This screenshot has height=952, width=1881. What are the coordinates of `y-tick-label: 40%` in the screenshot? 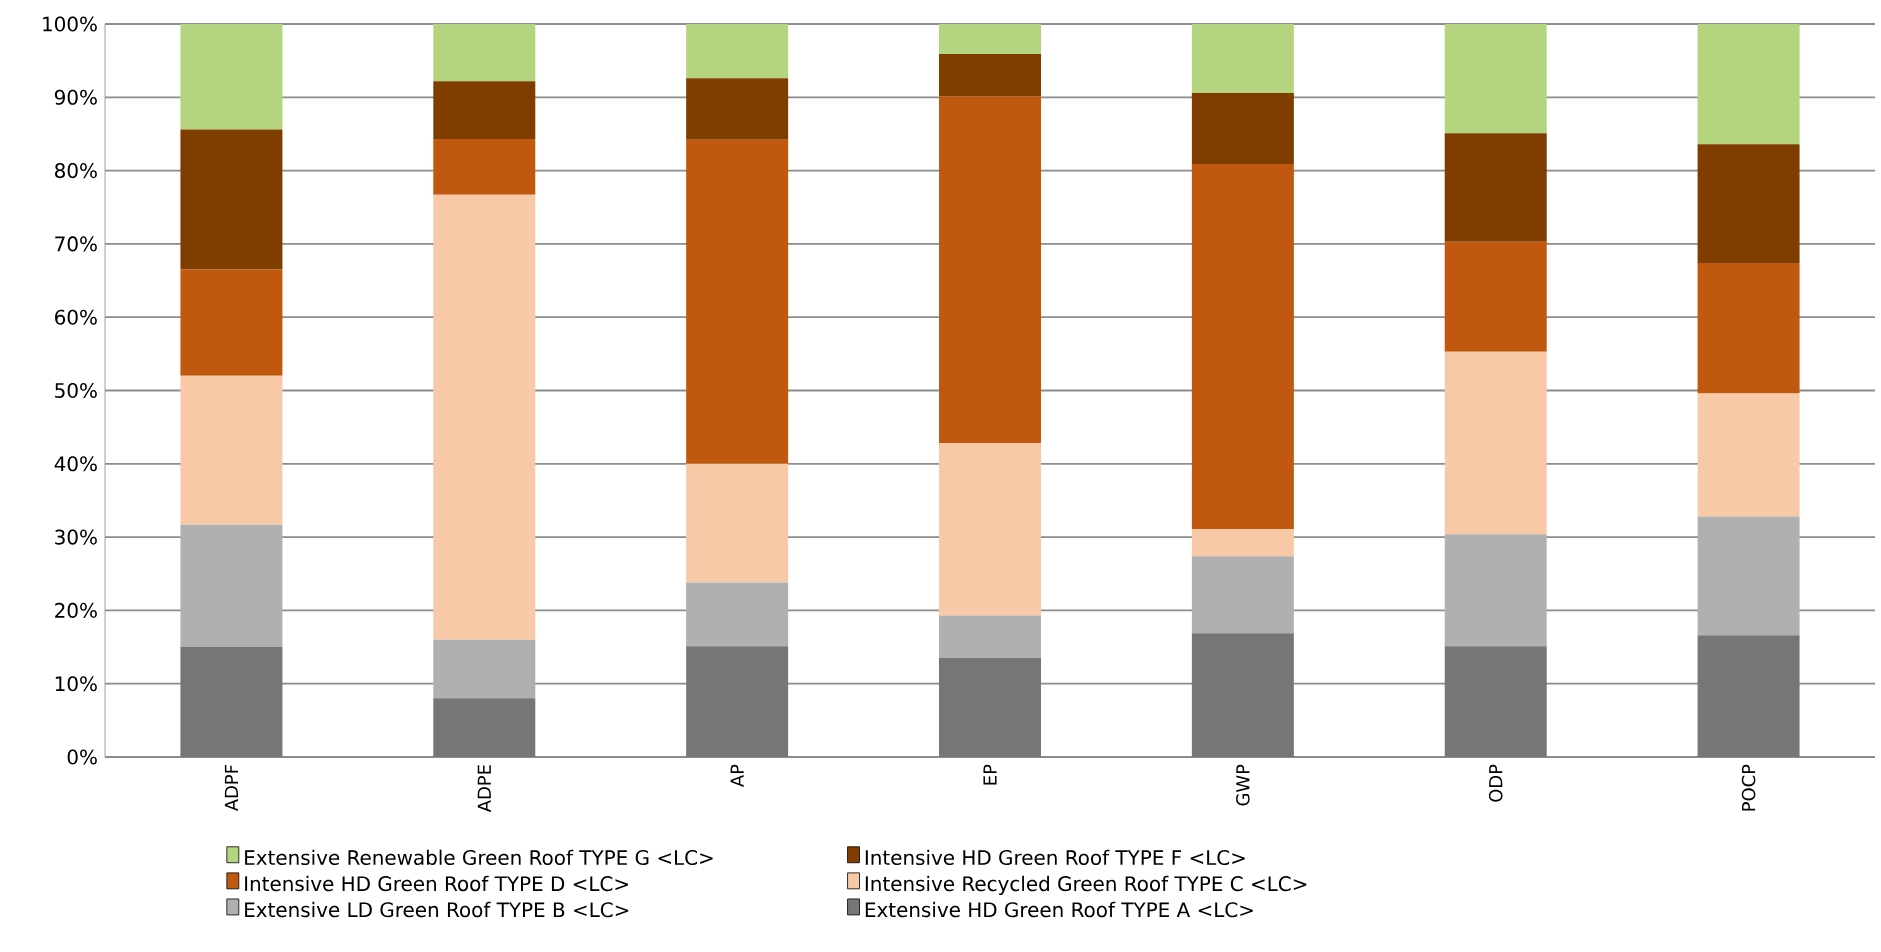 It's located at (75, 464).